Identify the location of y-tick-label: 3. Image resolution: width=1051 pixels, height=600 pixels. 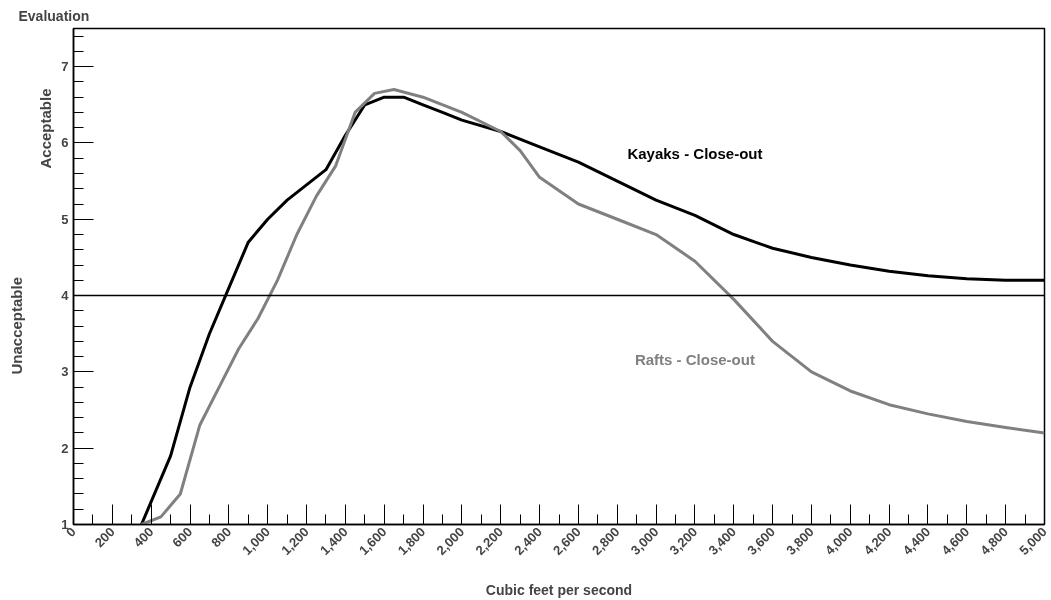
(65, 372).